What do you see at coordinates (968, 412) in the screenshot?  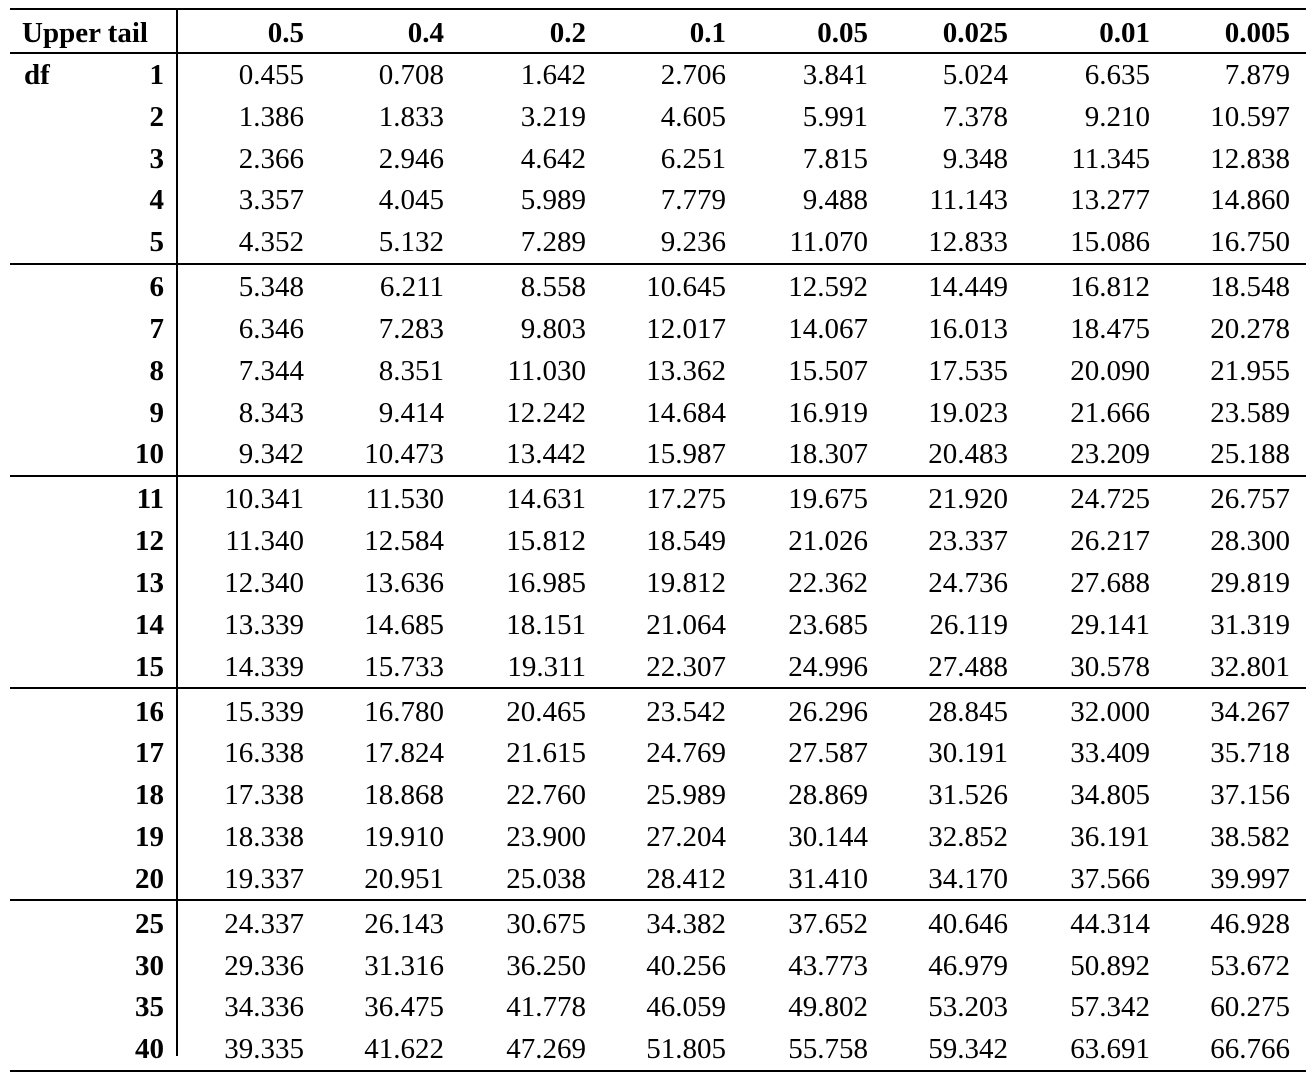 I see `critical-value: 19.023` at bounding box center [968, 412].